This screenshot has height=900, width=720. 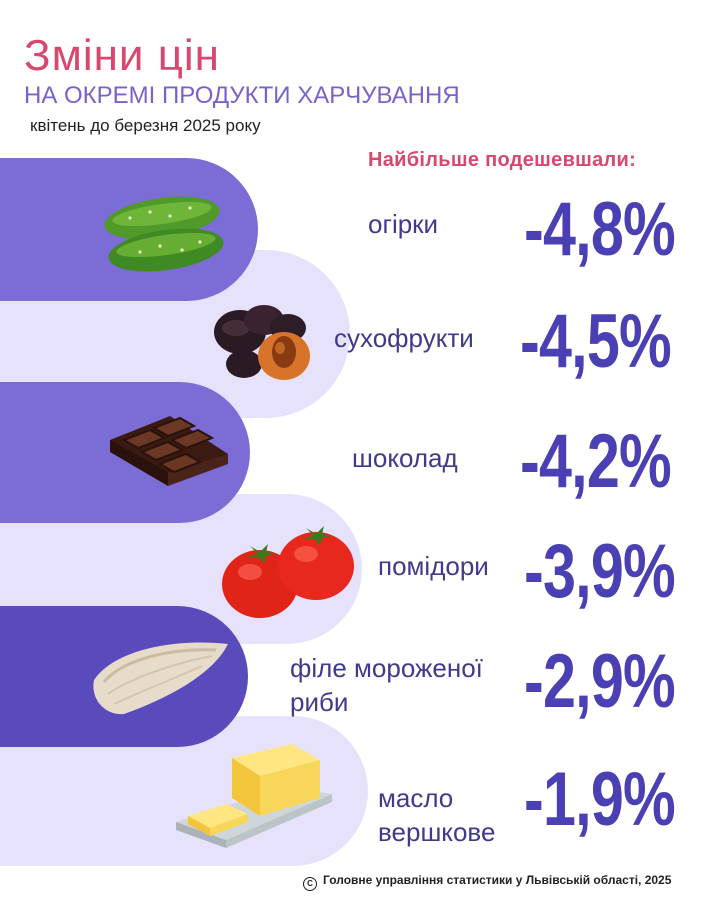 What do you see at coordinates (122, 55) in the screenshot?
I see `page-title: Зміни цін` at bounding box center [122, 55].